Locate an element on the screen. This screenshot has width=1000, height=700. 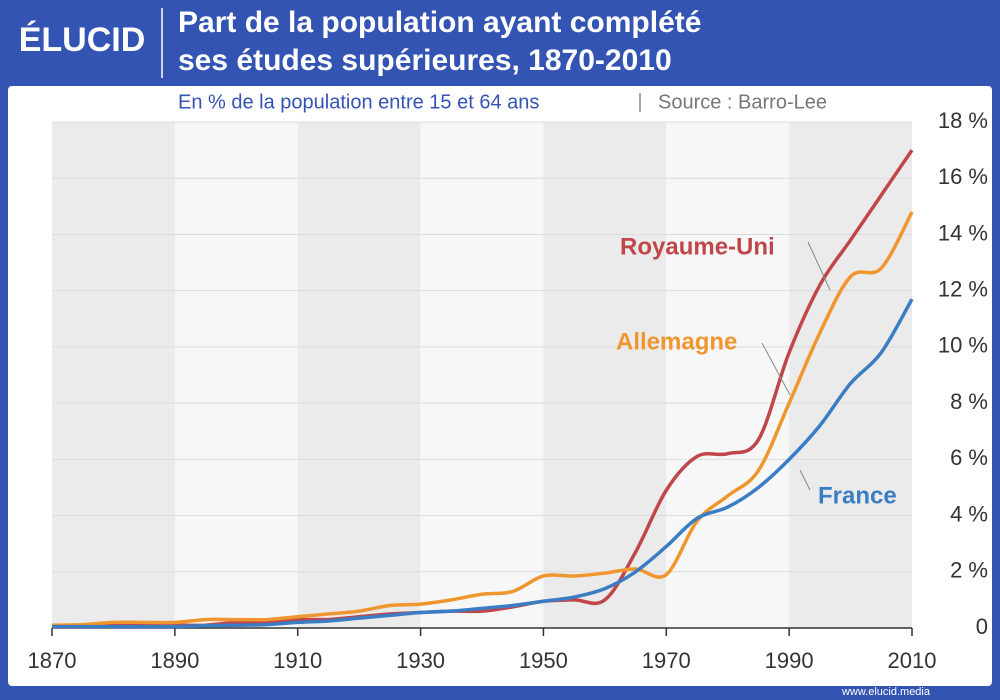
x-tick-label: 1950 is located at coordinates (543, 660).